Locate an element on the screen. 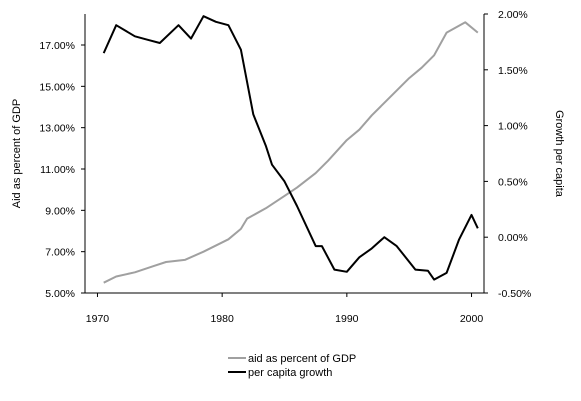 Image resolution: width=581 pixels, height=401 pixels. right-axis-tick-label: 0.00% is located at coordinates (513, 238).